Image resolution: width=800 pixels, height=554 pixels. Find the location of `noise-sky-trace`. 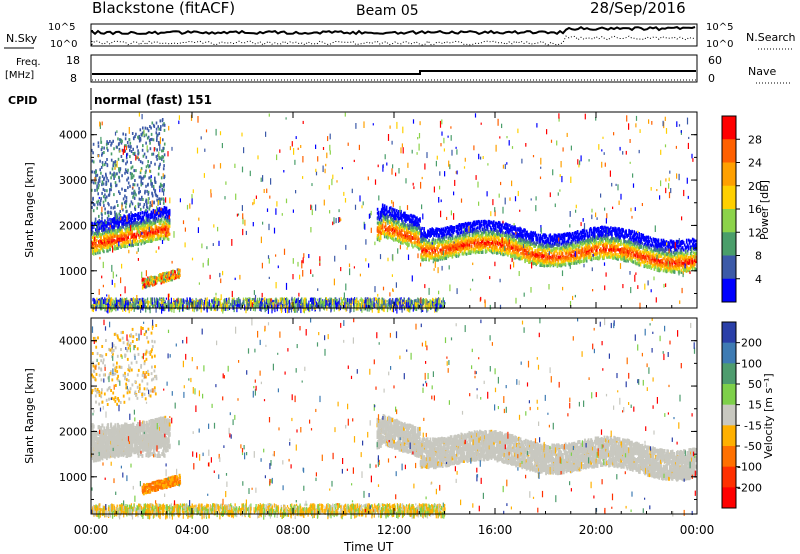

noise-sky-trace is located at coordinates (393, 31).